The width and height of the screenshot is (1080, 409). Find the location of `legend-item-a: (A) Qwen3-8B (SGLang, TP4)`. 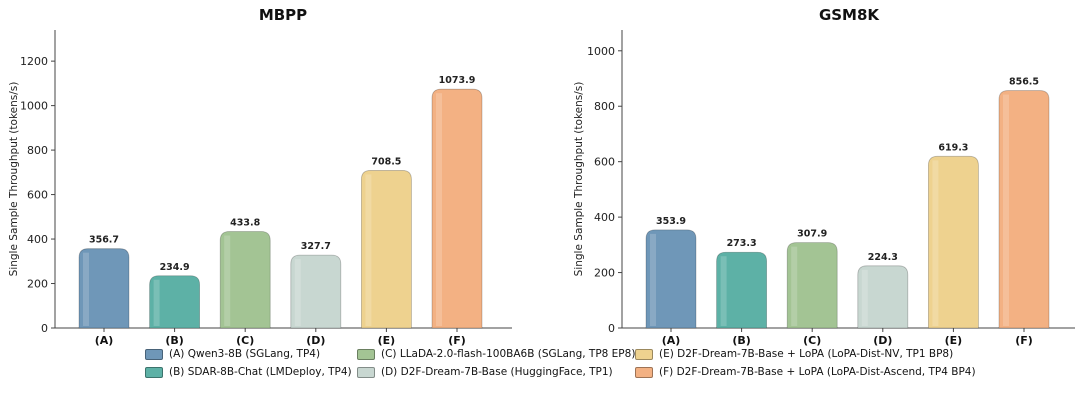

legend-item-a: (A) Qwen3-8B (SGLang, TP4) is located at coordinates (248, 354).